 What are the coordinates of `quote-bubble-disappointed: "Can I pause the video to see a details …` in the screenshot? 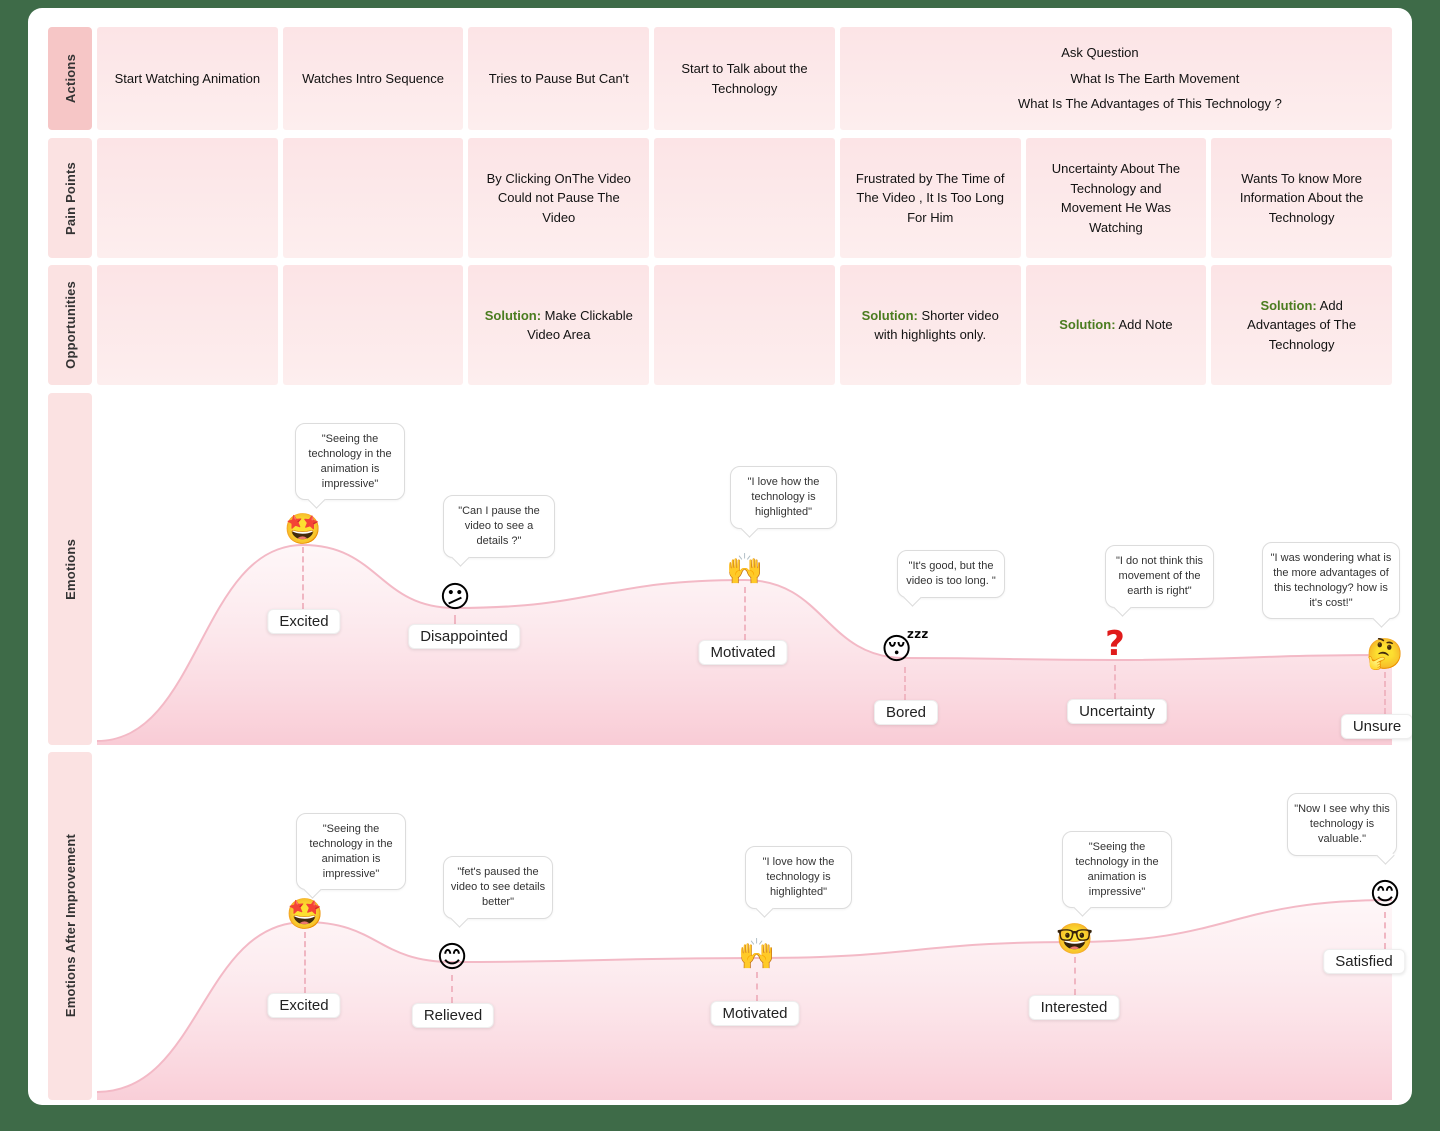 It's located at (499, 526).